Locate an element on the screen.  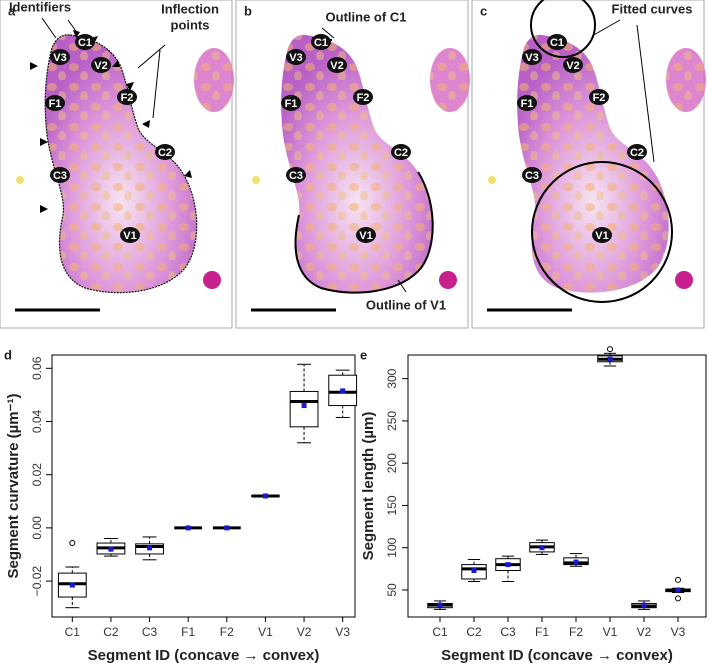
box is located at coordinates (304, 409).